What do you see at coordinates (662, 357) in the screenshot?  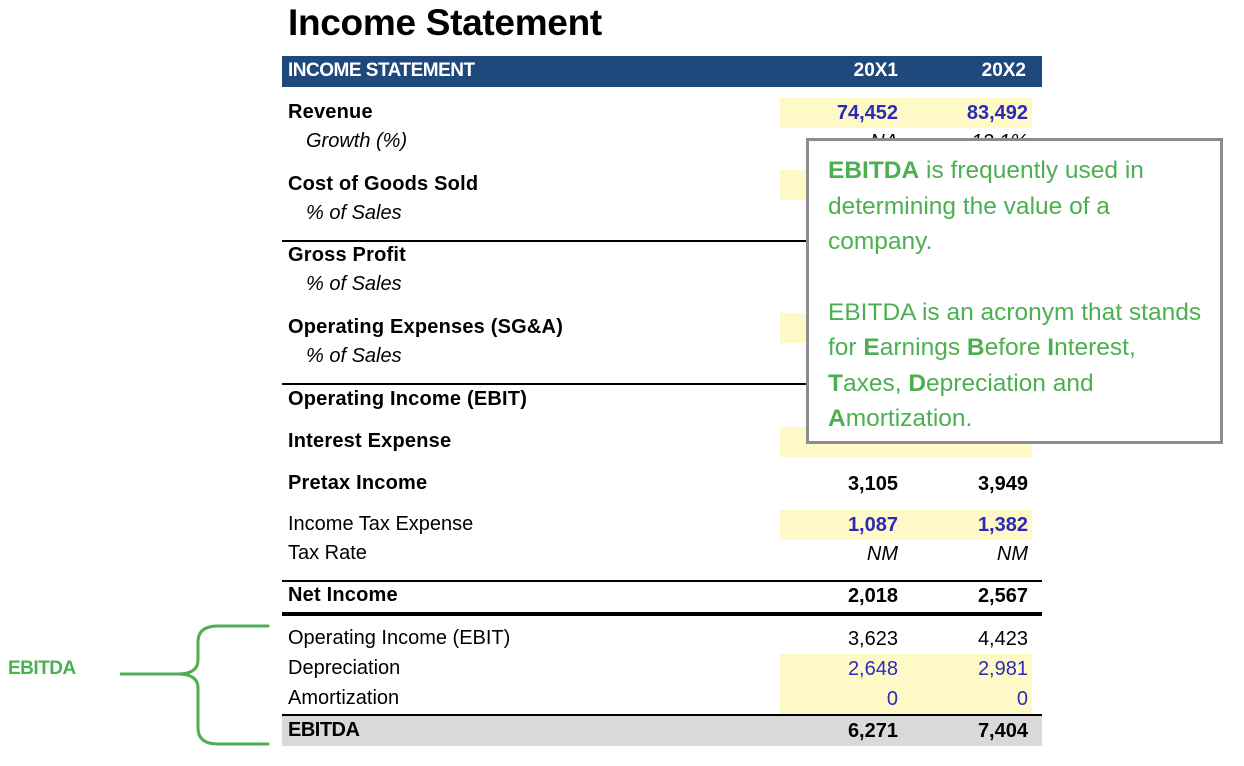 I see `row-opex-pct: % of Sales` at bounding box center [662, 357].